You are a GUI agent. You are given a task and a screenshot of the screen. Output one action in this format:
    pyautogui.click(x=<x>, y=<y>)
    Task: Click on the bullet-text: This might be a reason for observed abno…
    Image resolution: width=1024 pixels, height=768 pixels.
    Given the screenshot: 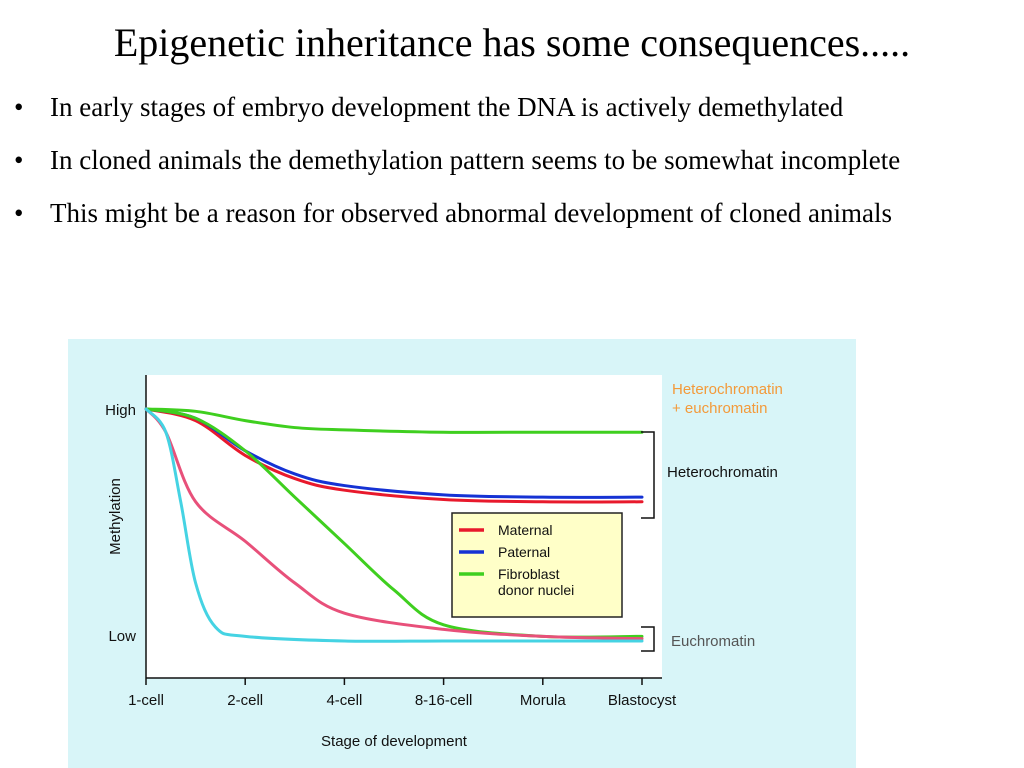 What is the action you would take?
    pyautogui.click(x=471, y=213)
    